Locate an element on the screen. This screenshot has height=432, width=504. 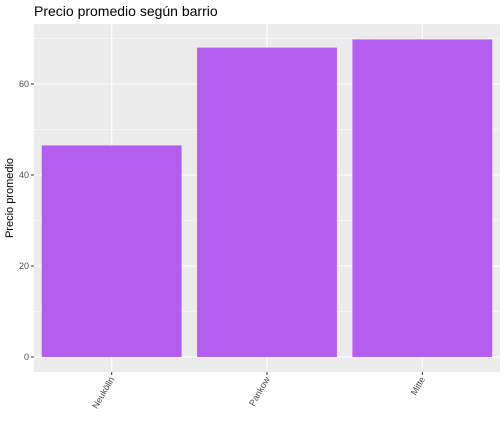
x-axis: Neukölln Pankow Mitte is located at coordinates (258, 391).